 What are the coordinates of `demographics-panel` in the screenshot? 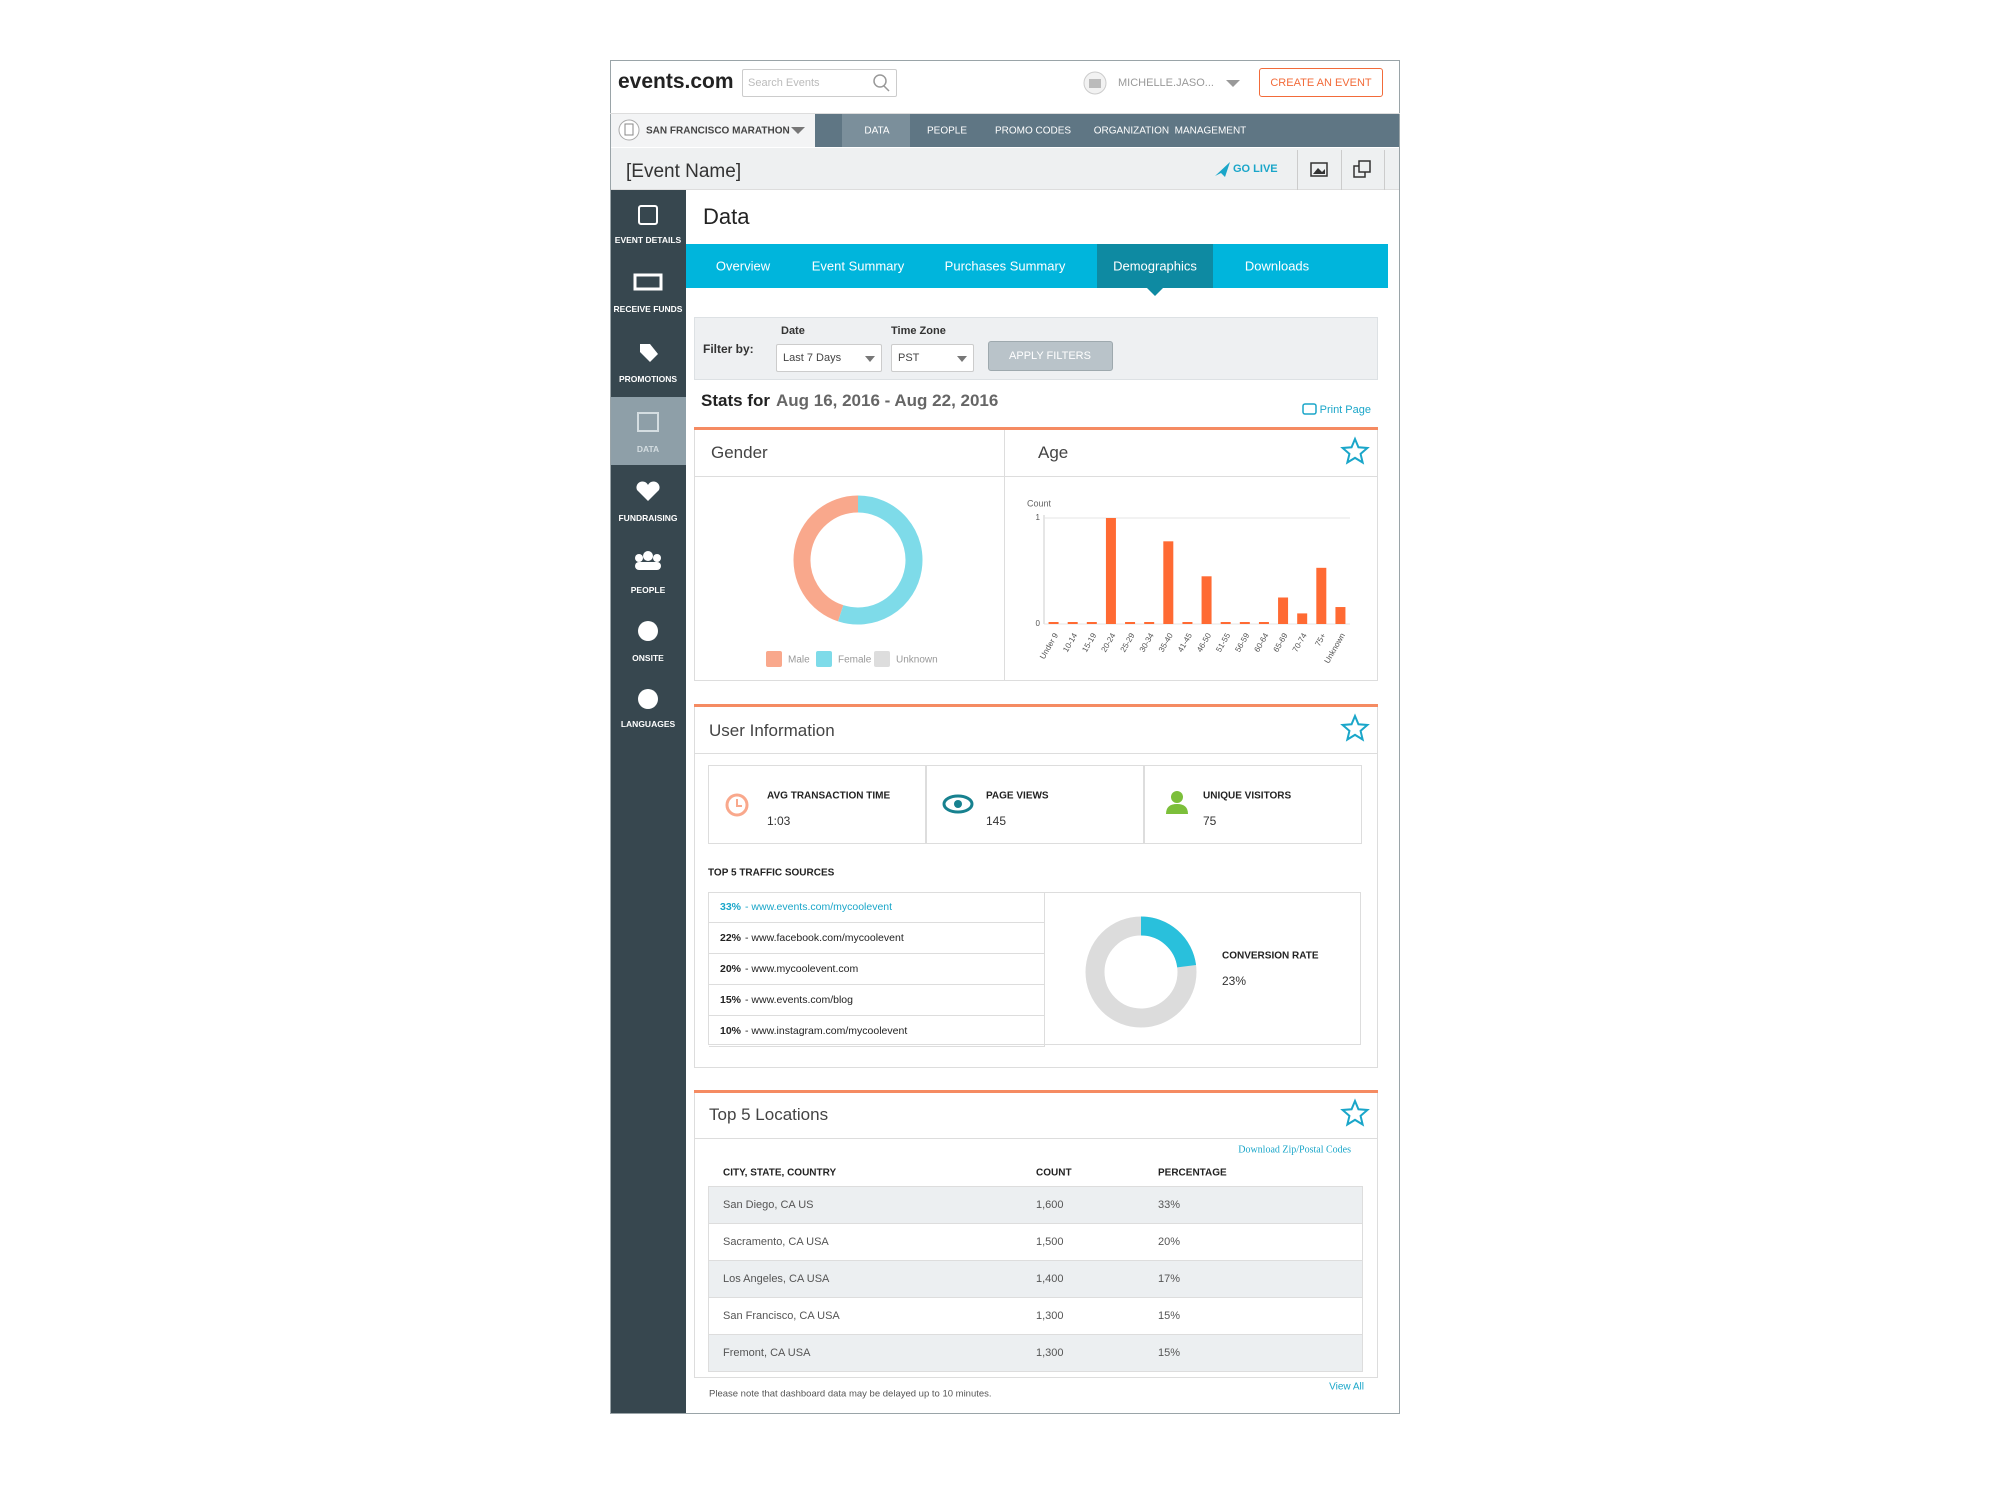 It's located at (1036, 555).